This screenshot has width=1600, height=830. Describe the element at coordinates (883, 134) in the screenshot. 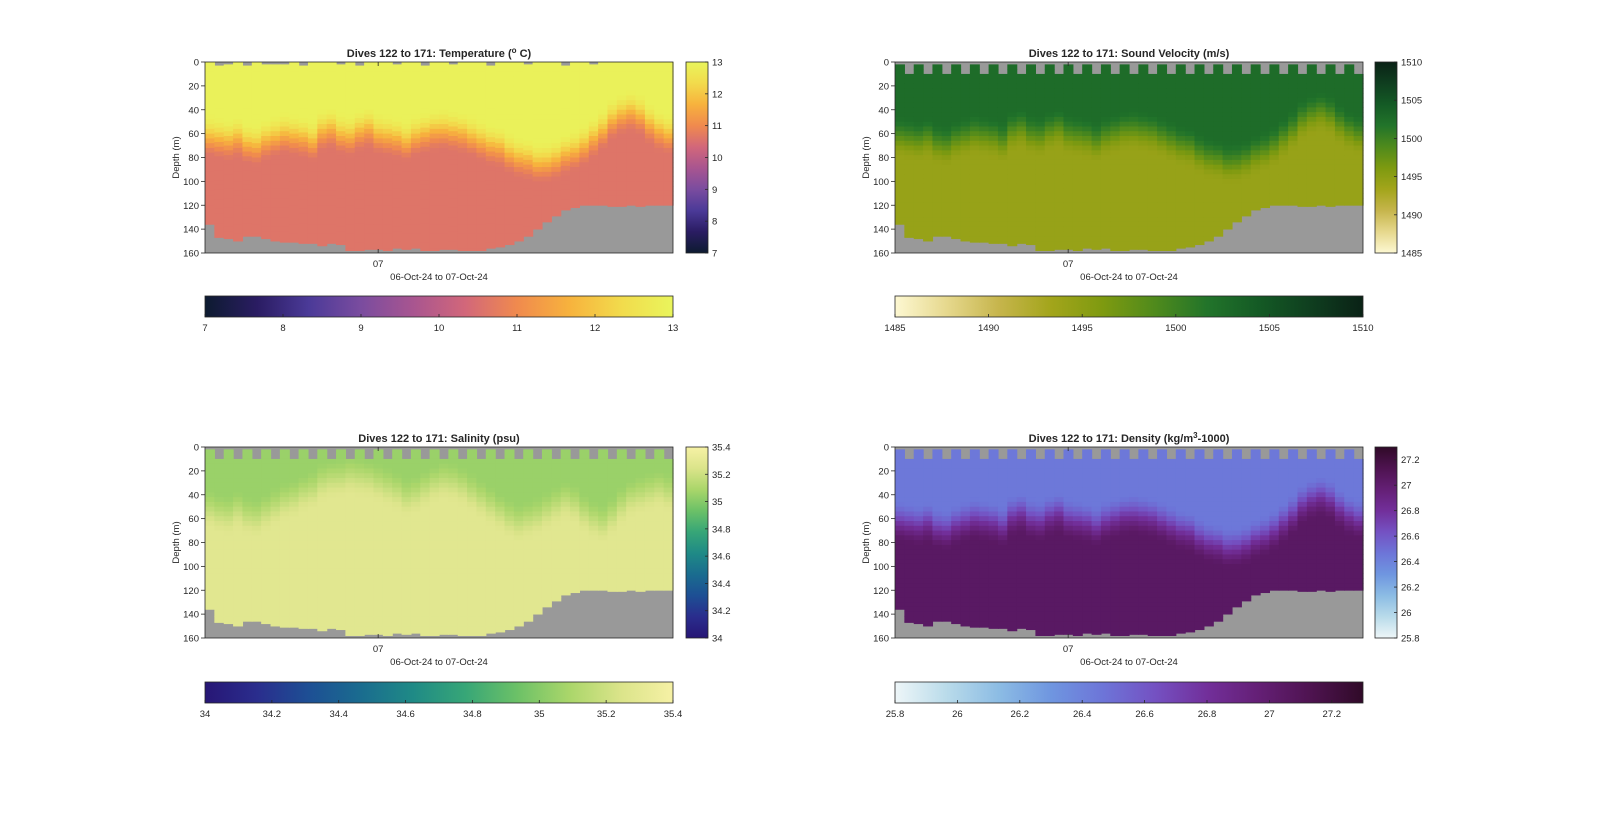

I see `y-tick-label: 60` at that location.